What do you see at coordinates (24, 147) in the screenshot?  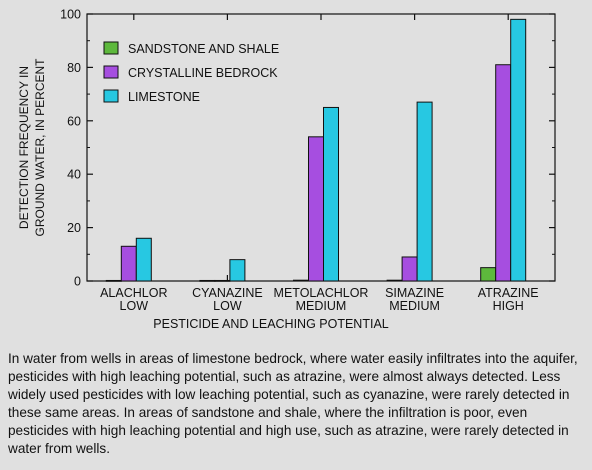 I see `y-axis-label: DETECTION FREQUENCY IN` at bounding box center [24, 147].